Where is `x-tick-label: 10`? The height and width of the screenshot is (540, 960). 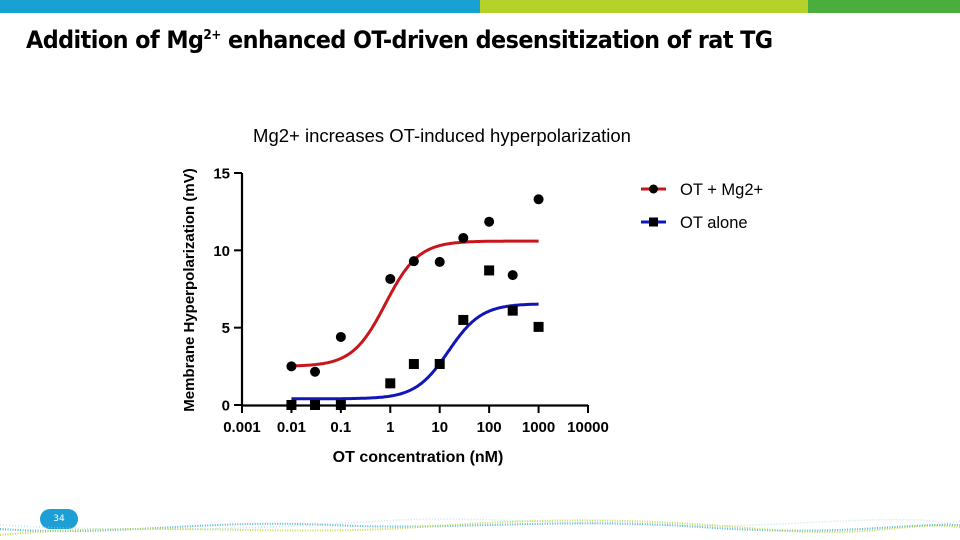
x-tick-label: 10 is located at coordinates (439, 427).